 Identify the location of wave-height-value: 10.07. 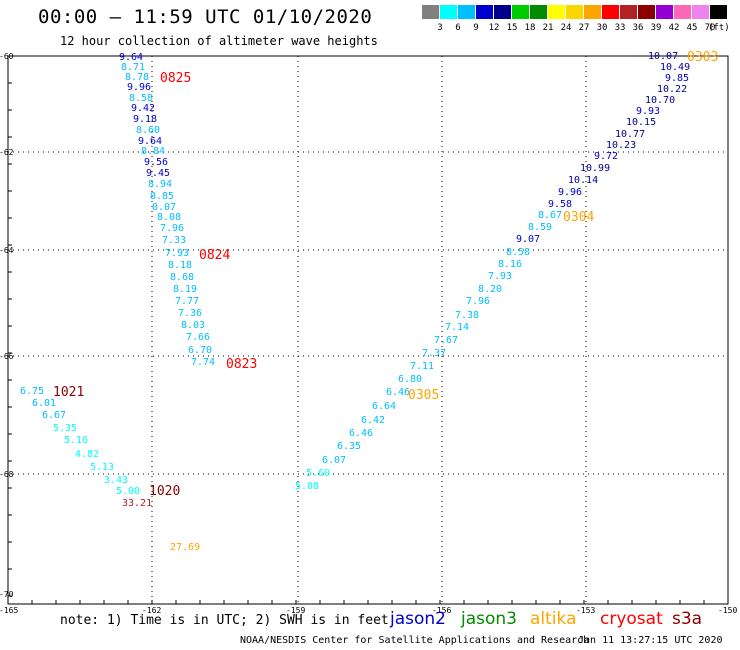
(663, 56).